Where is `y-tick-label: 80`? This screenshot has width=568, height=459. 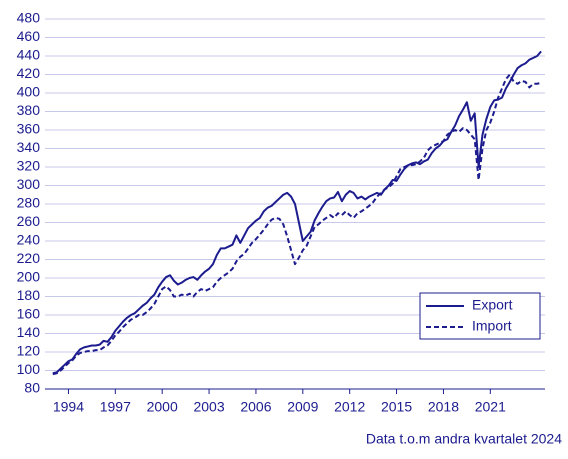
y-tick-label: 80 is located at coordinates (32, 388).